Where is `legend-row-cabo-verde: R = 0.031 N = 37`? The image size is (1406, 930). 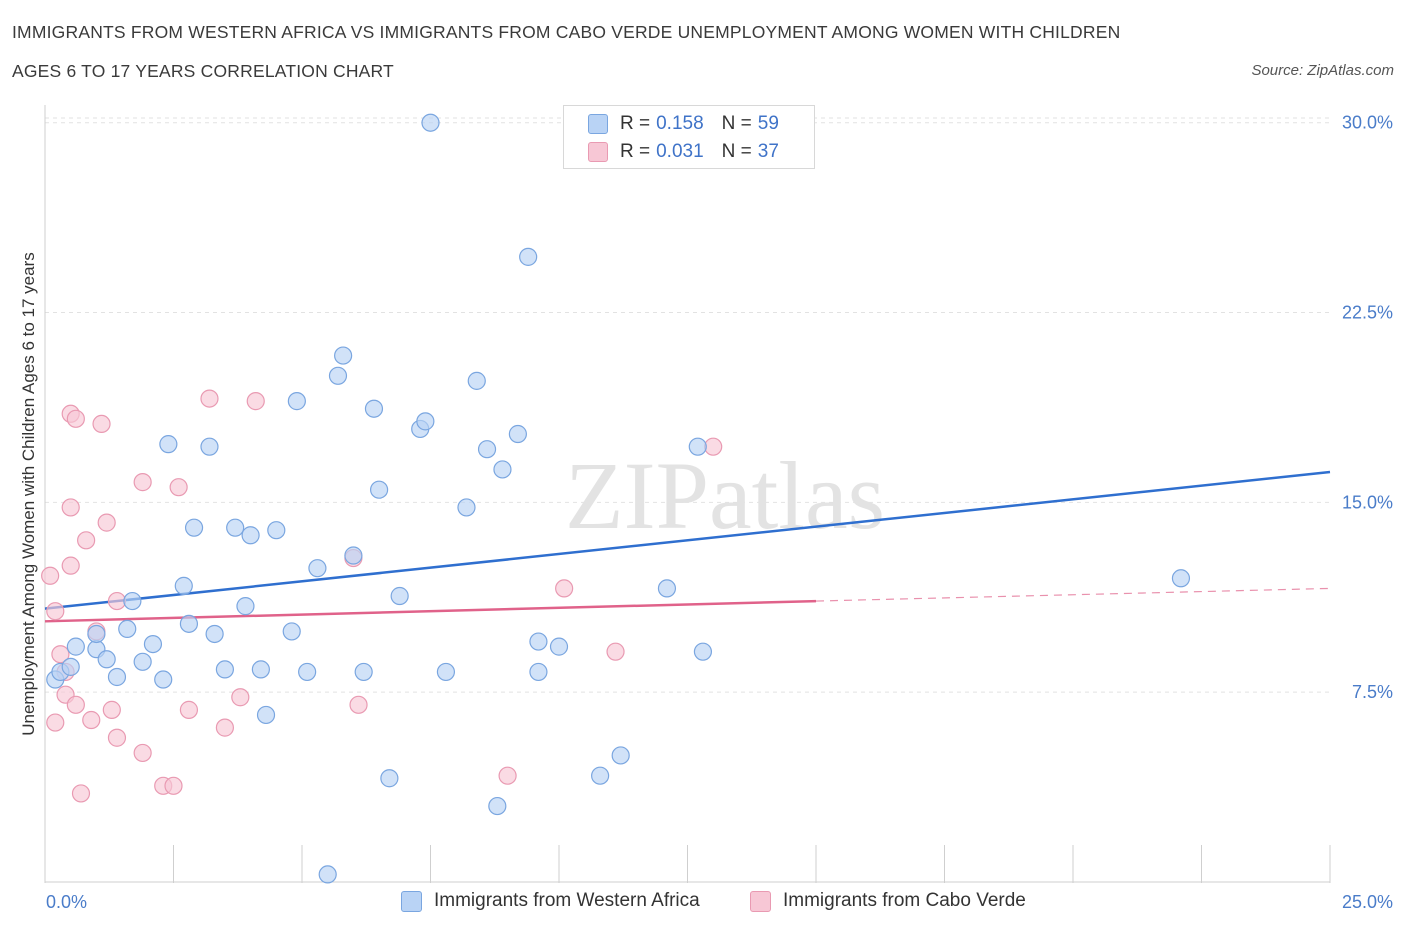 legend-row-cabo-verde: R = 0.031 N = 37 is located at coordinates (683, 152).